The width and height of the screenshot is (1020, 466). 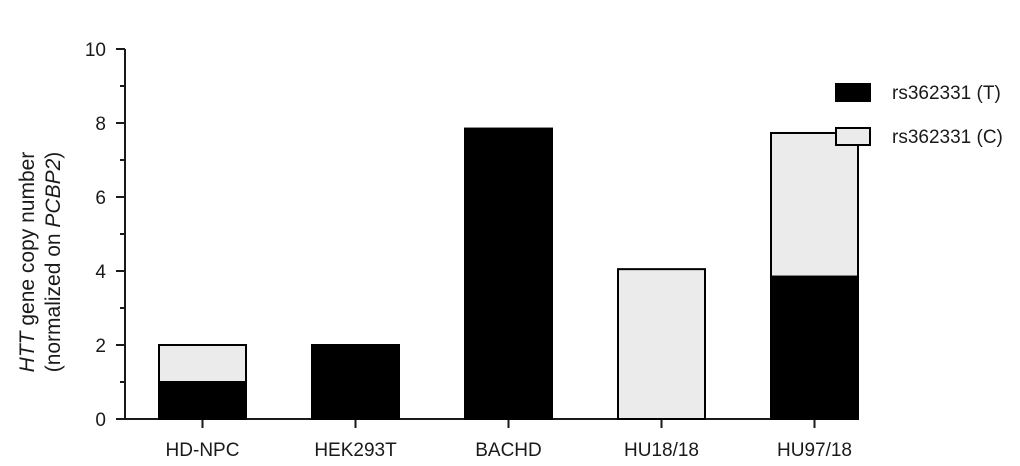 I want to click on y-axis-label-line2: (normalized on PCBP2), so click(x=53, y=262).